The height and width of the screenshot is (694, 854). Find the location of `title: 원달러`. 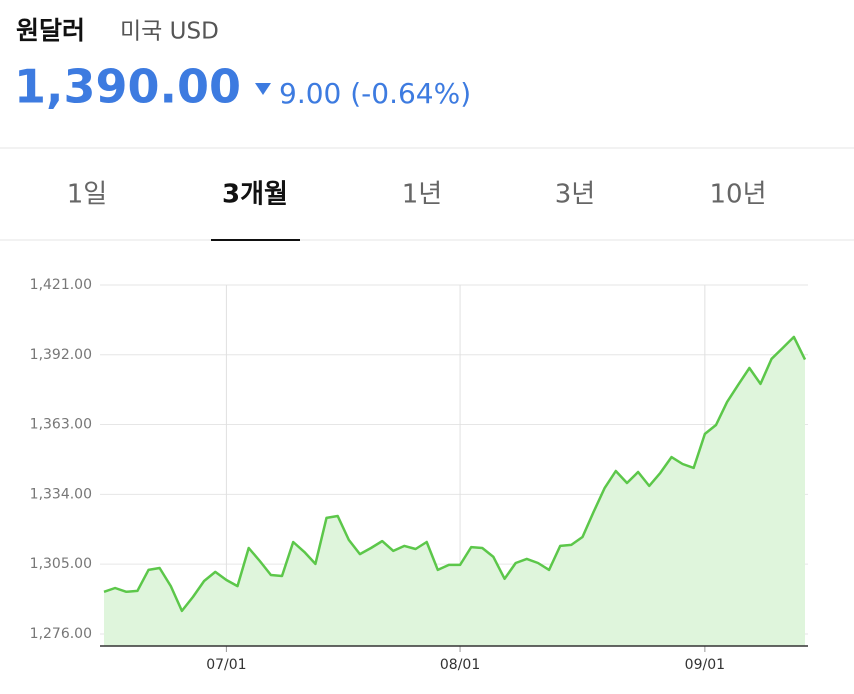

title: 원달러 is located at coordinates (50, 30).